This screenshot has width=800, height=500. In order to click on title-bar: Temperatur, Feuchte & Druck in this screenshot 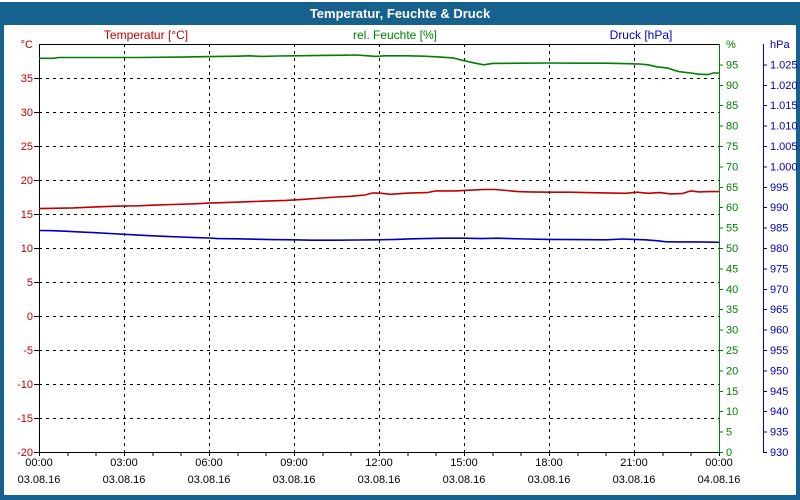, I will do `click(400, 13)`.